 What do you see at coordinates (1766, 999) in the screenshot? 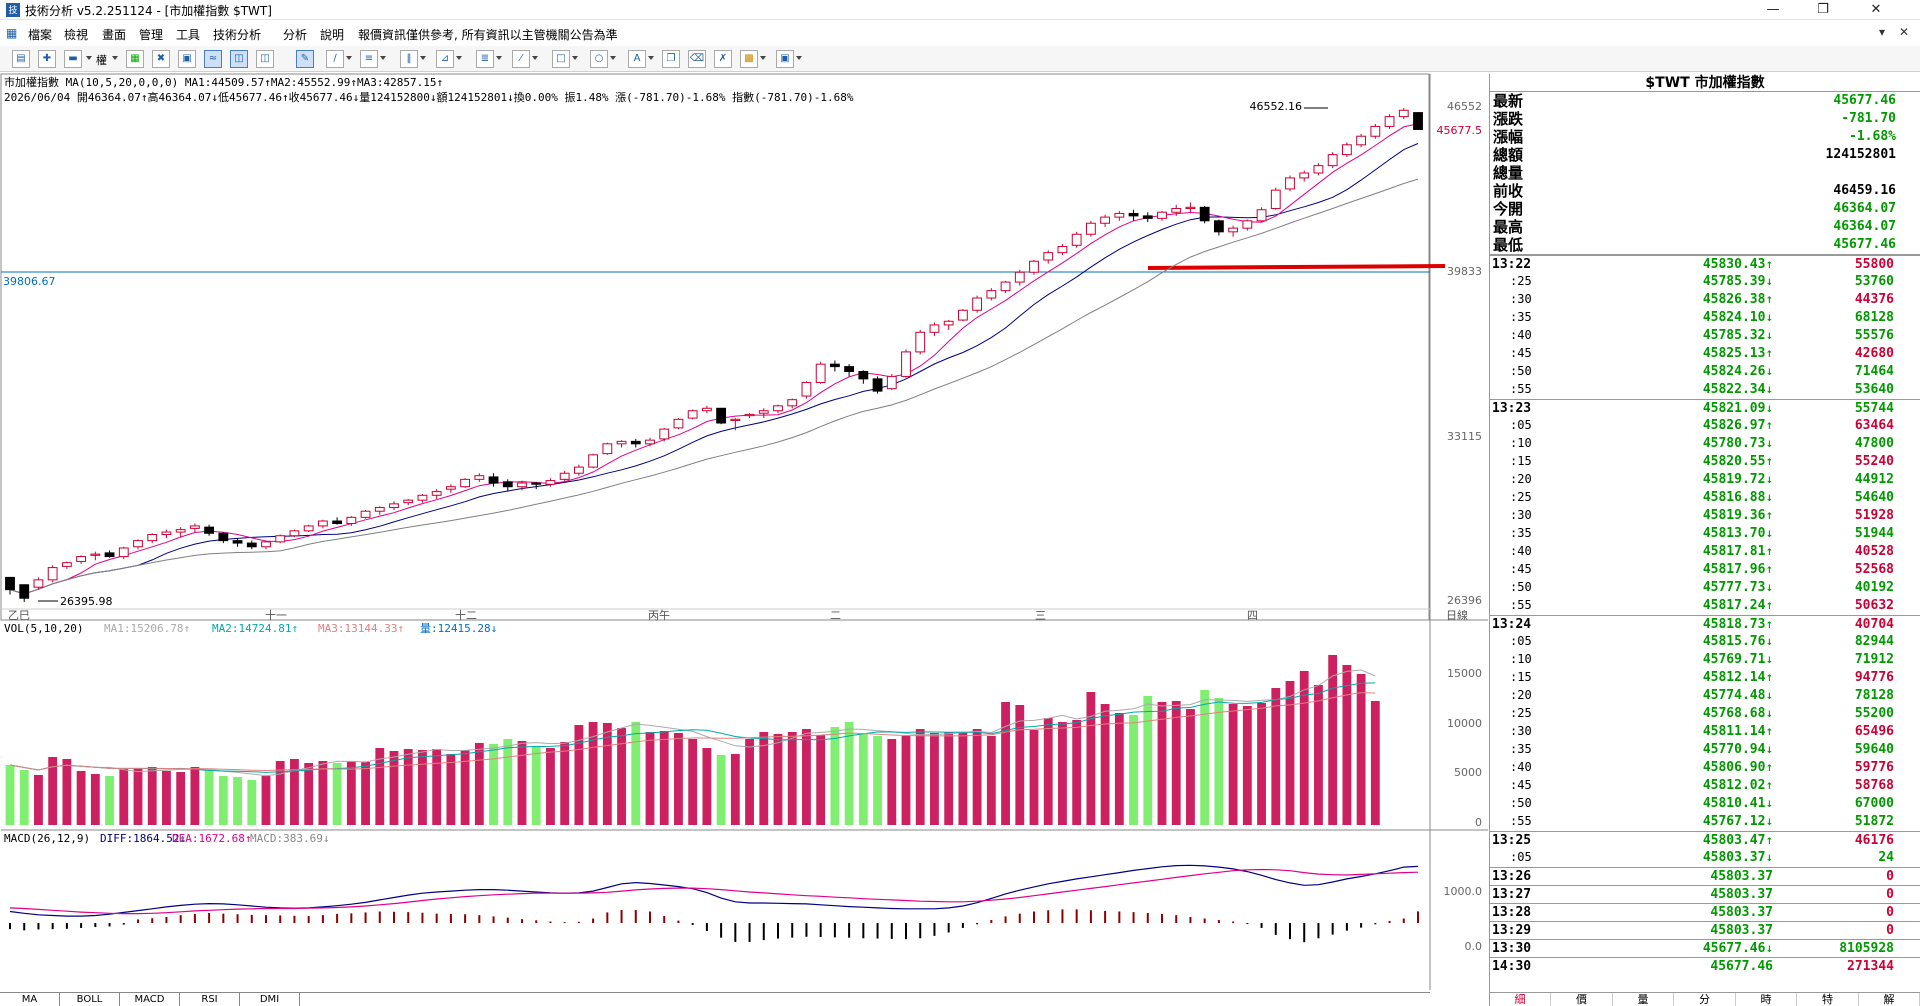
I see `quote-tab: 時` at bounding box center [1766, 999].